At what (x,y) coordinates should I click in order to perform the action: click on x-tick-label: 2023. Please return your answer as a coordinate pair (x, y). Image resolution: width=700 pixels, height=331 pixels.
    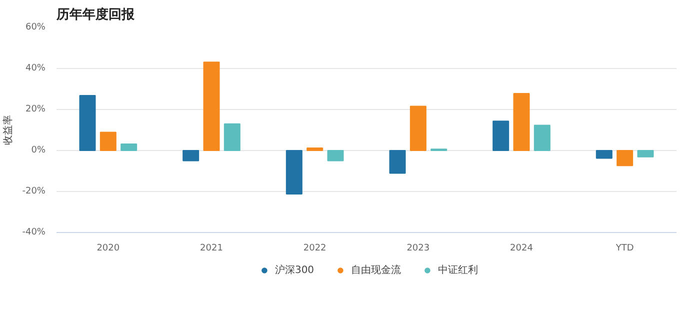
    Looking at the image, I should click on (418, 249).